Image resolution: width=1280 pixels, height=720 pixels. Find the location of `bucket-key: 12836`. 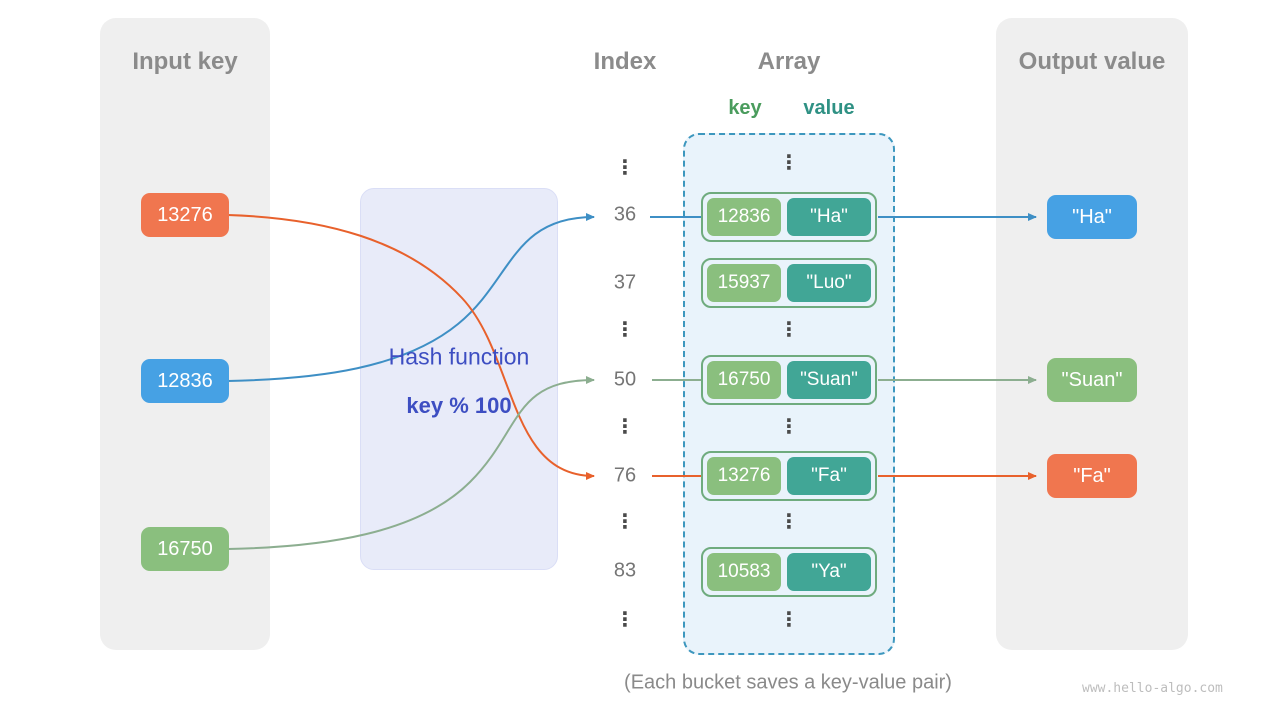

bucket-key: 12836 is located at coordinates (744, 217).